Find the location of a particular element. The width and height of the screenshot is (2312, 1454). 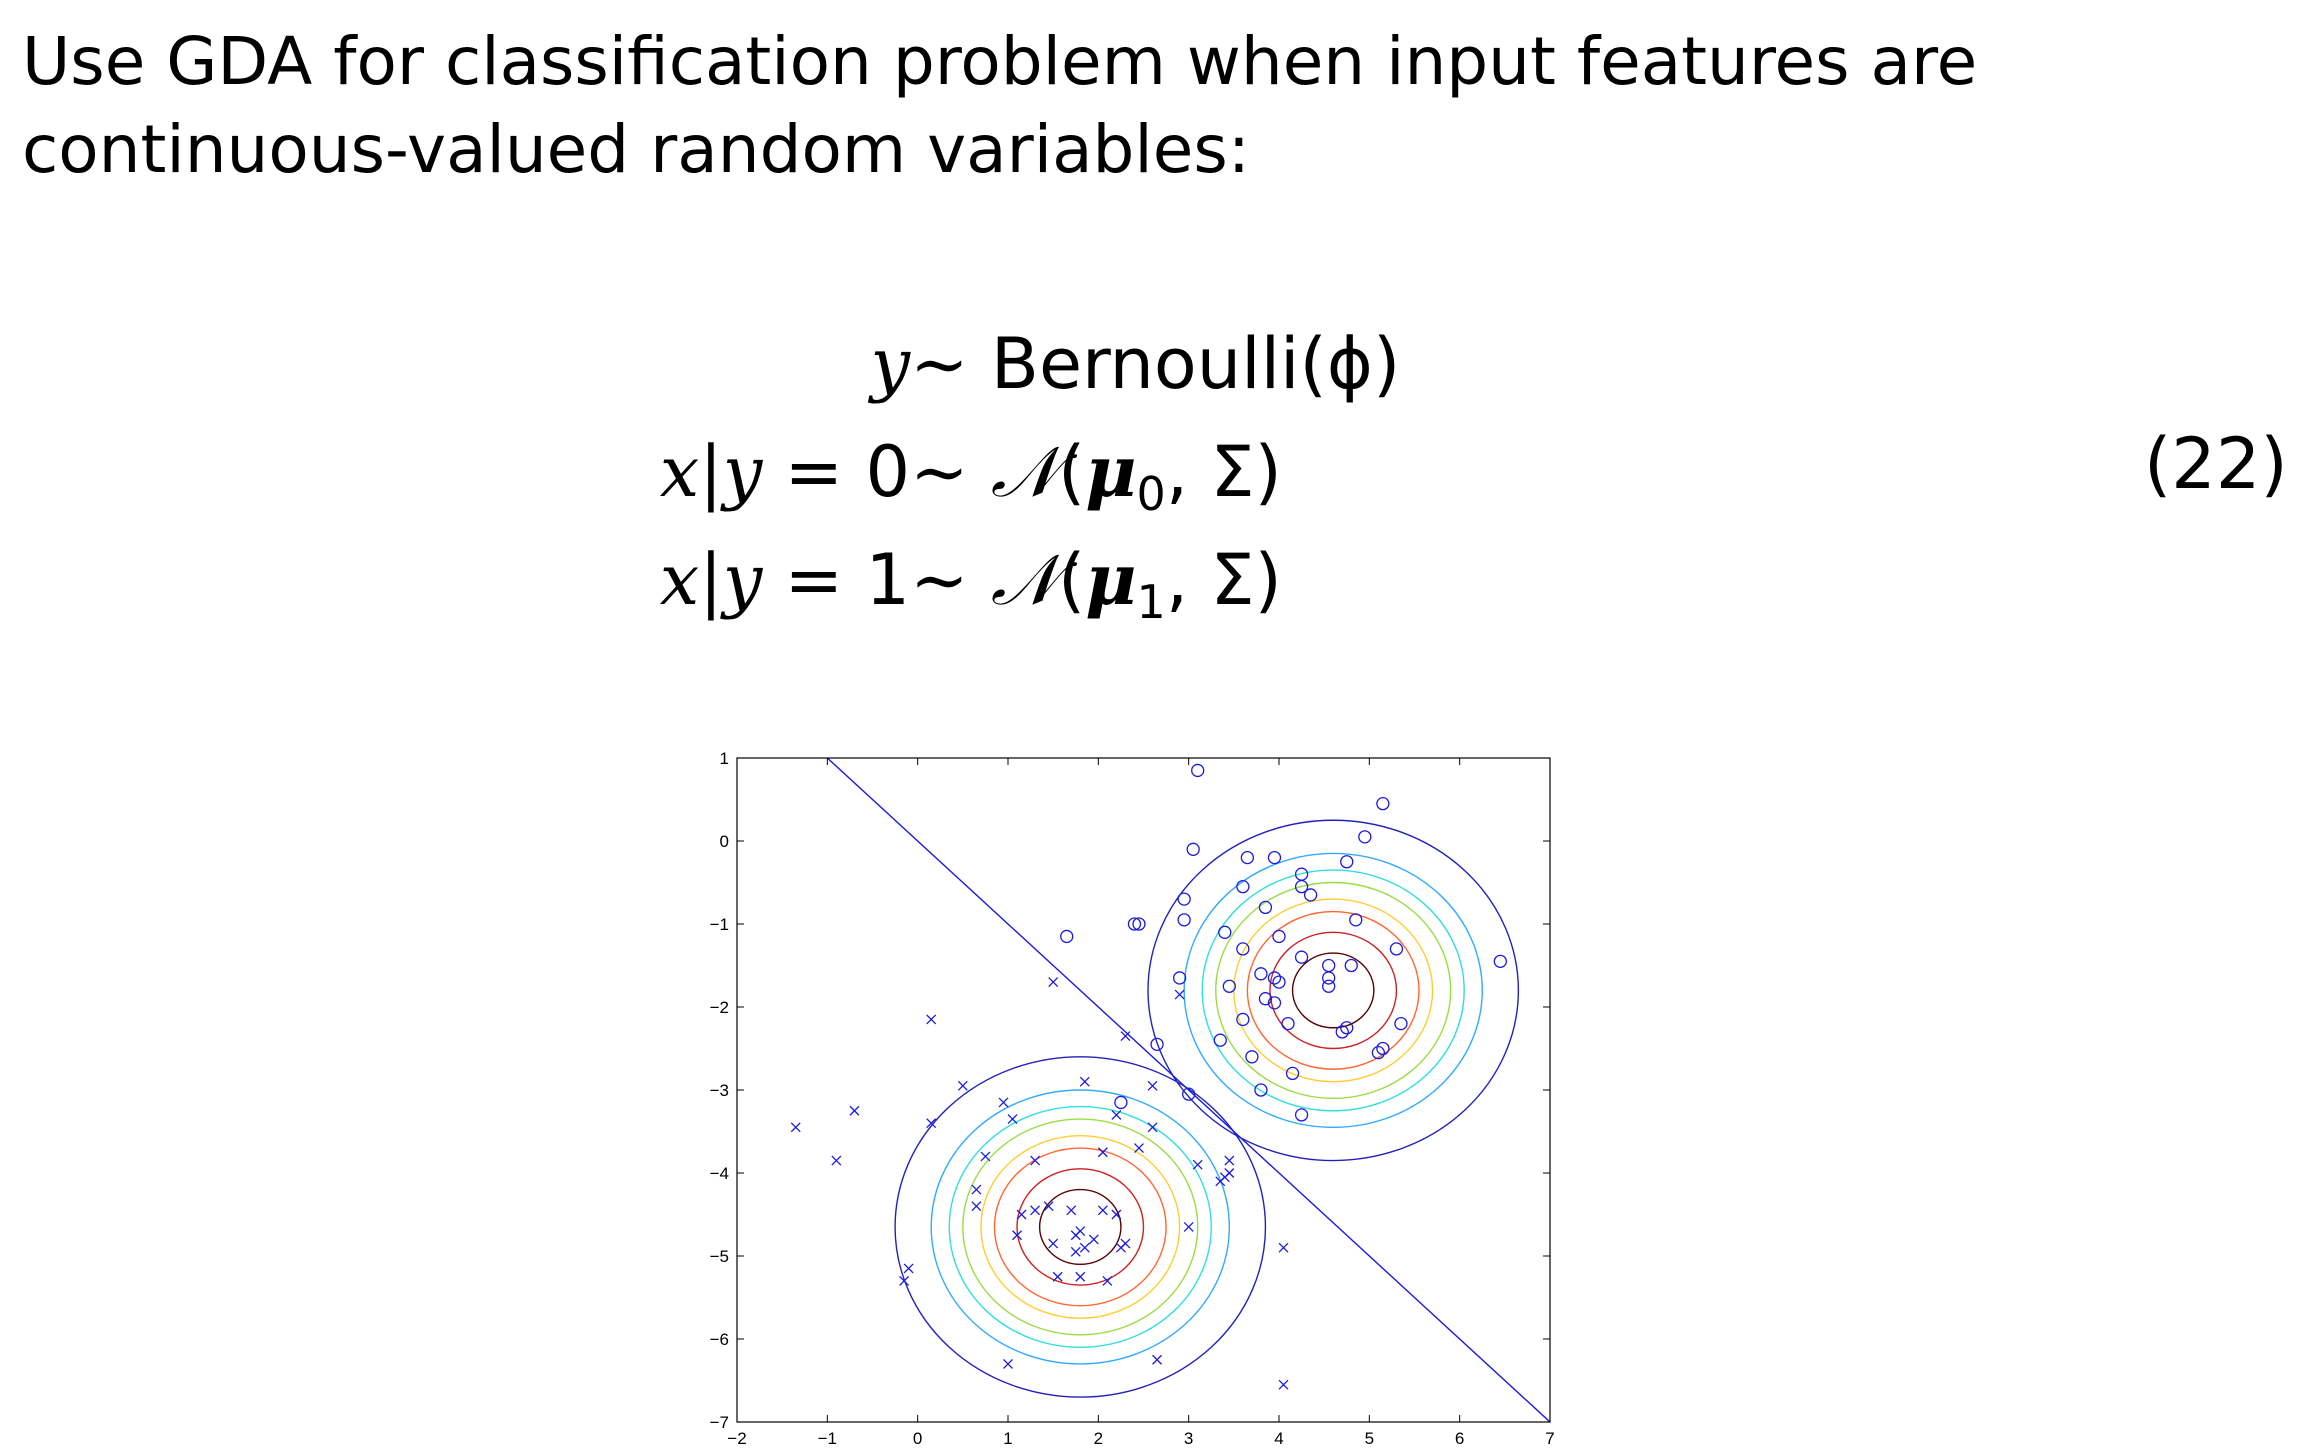

x-tick-label: 0 is located at coordinates (917, 1438).